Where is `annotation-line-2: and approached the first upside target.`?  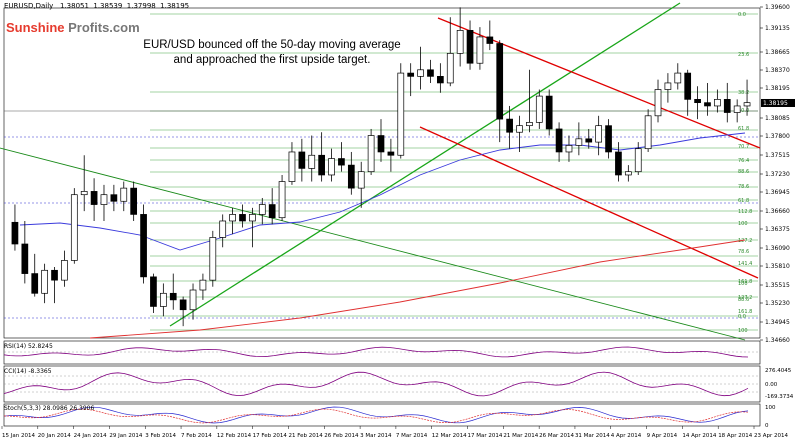 annotation-line-2: and approached the first upside target. is located at coordinates (272, 60).